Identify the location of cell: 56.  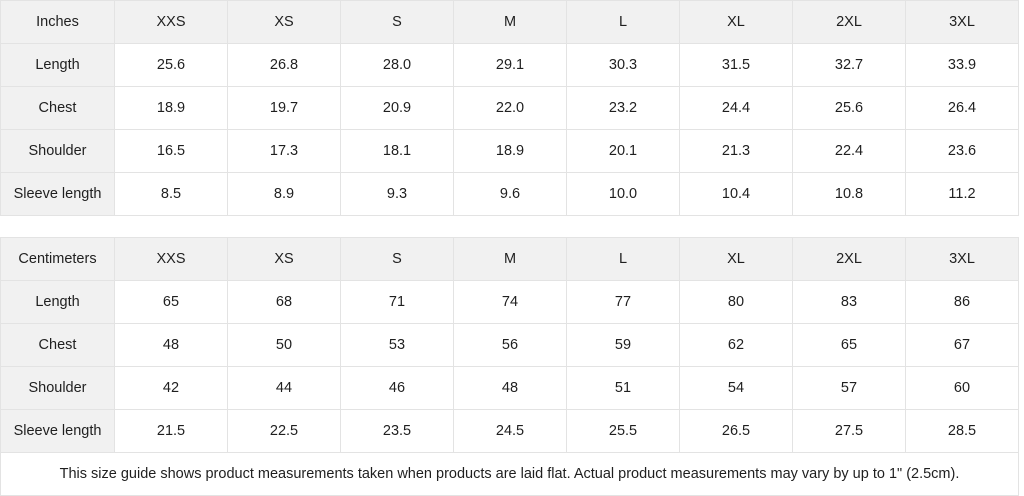
(510, 345).